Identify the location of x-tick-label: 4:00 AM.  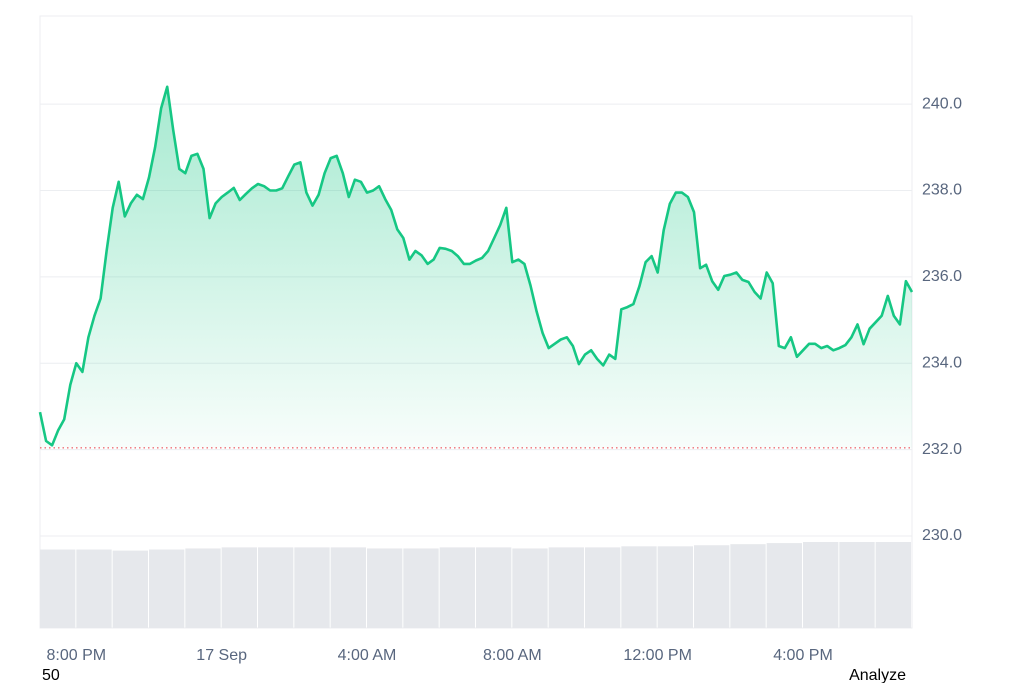
(367, 655).